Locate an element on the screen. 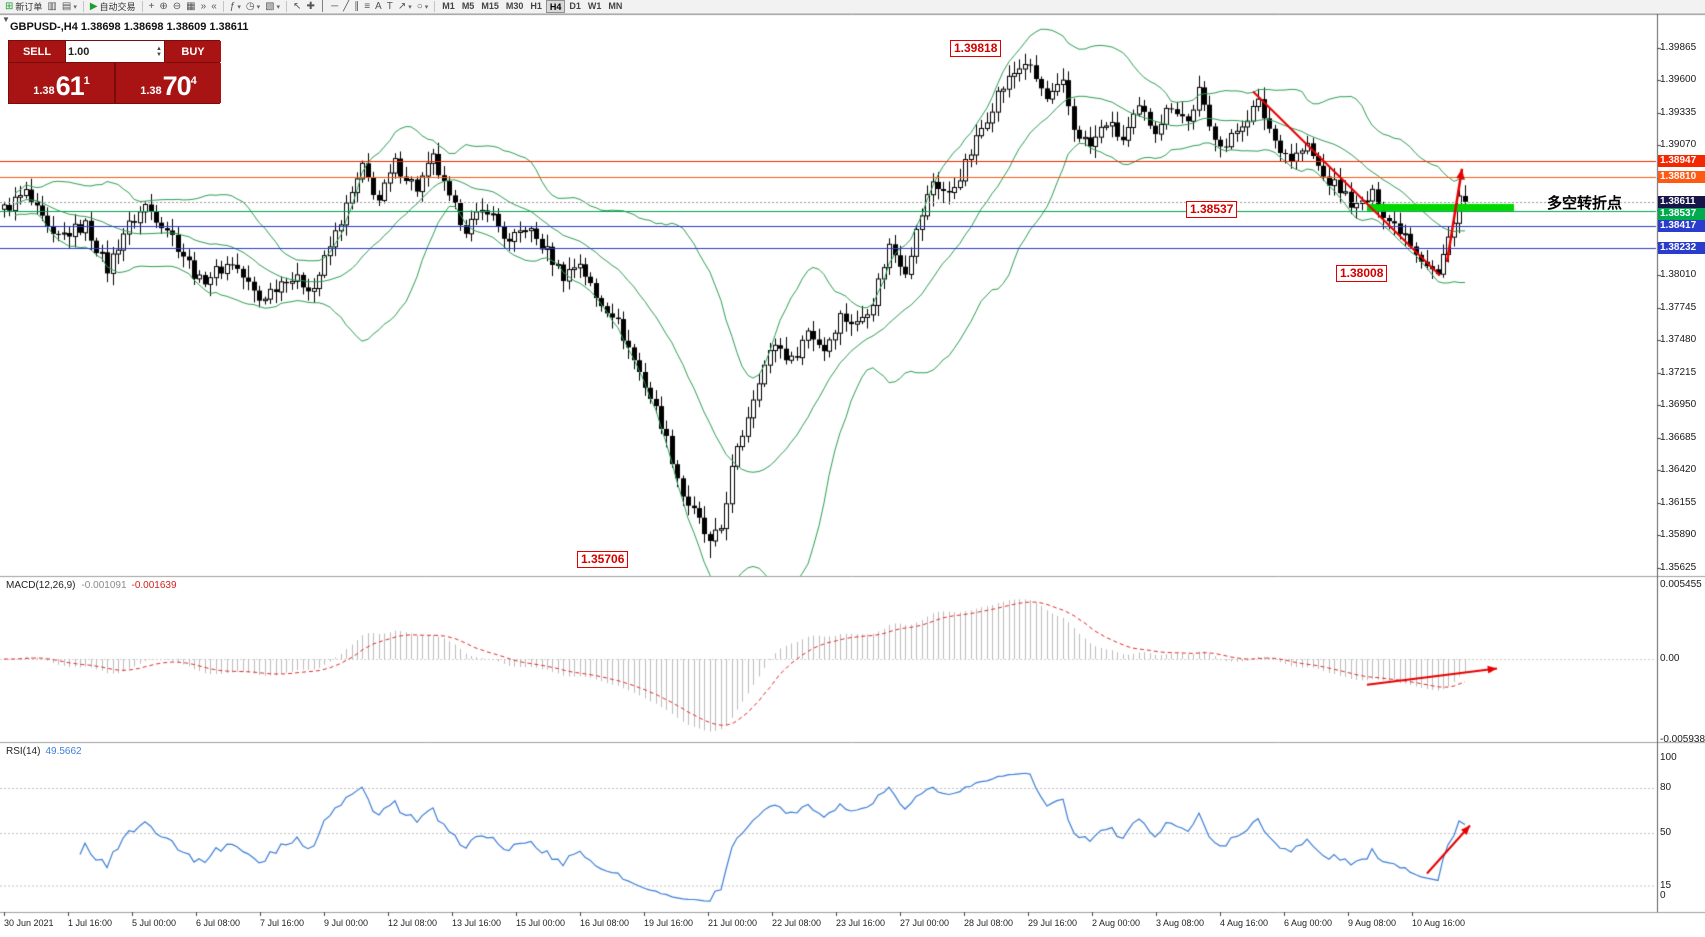  time-tick-label: 2 Aug 00:00 is located at coordinates (1116, 923).